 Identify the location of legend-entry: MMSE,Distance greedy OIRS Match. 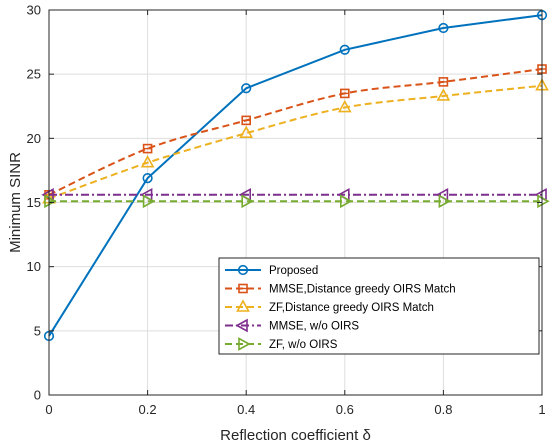
(340, 290).